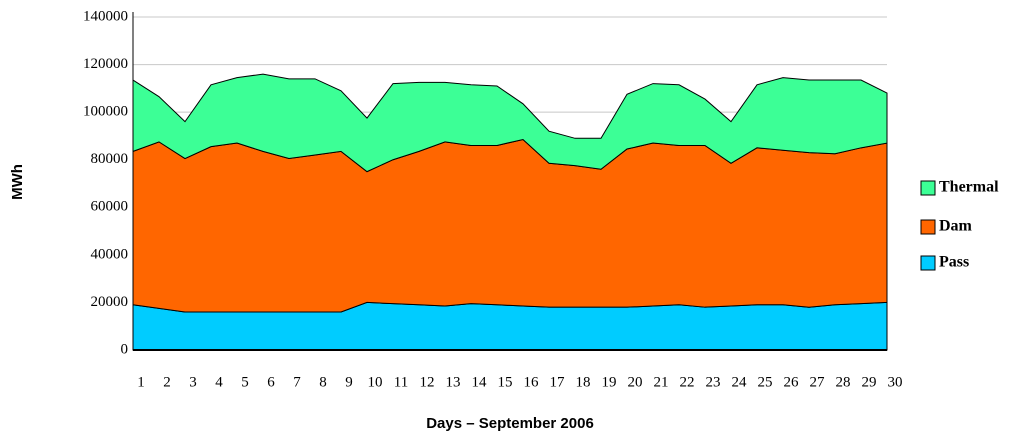 The image size is (1027, 435). What do you see at coordinates (583, 382) in the screenshot?
I see `x-tick-label: 18` at bounding box center [583, 382].